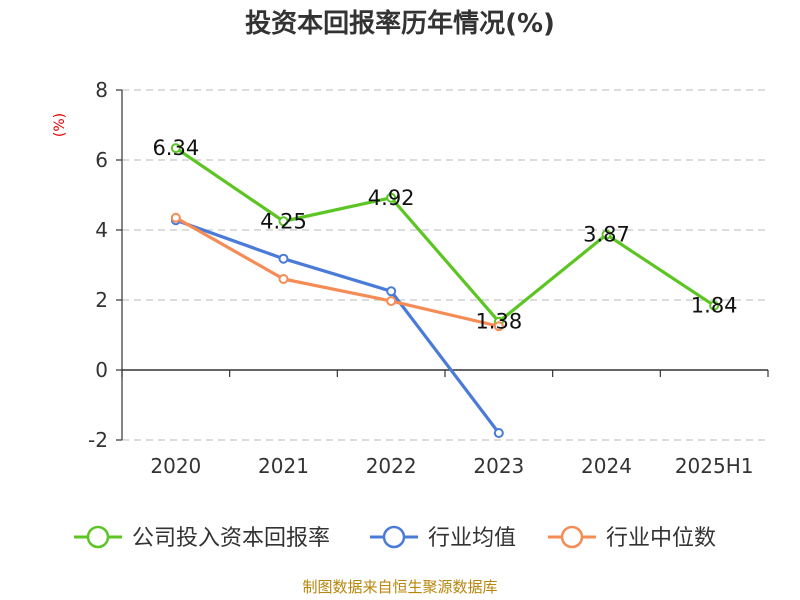 Image resolution: width=800 pixels, height=600 pixels. I want to click on y-tick-label: 0, so click(101, 370).